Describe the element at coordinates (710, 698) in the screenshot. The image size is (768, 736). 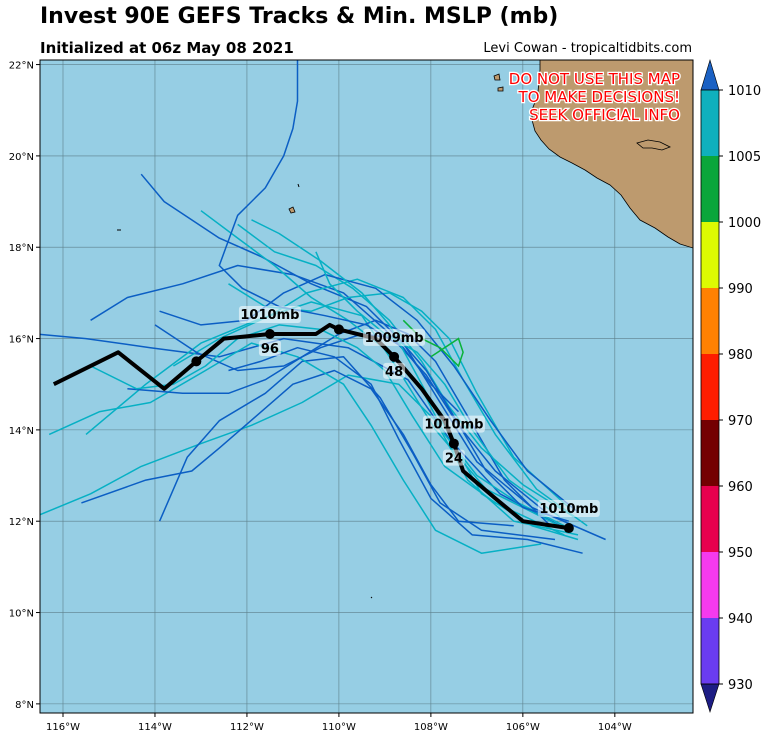
I see `colorbar-bottom-arrow` at that location.